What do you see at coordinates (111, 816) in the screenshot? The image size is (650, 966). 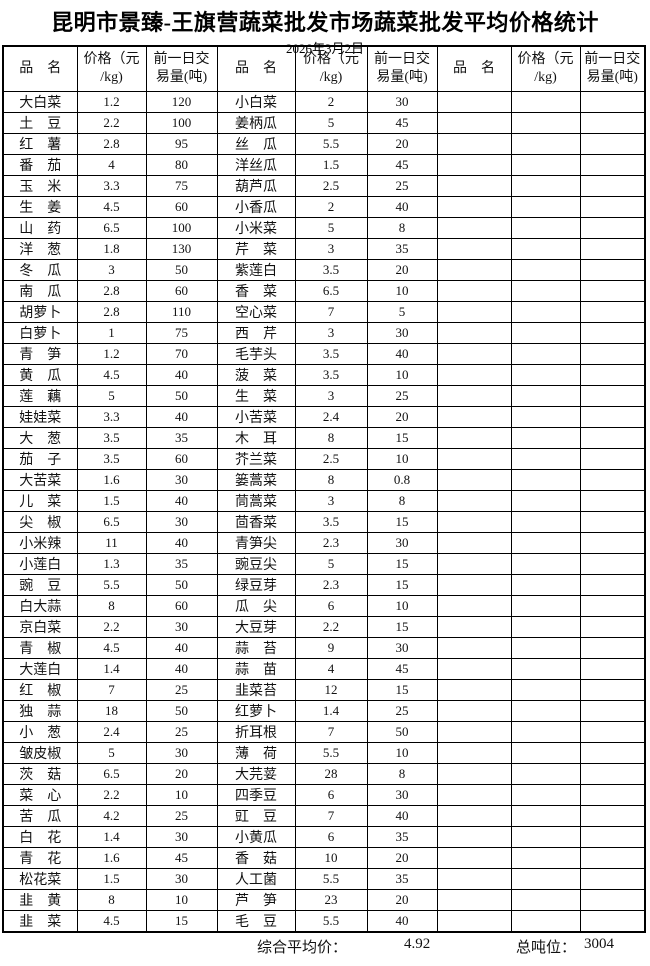 I see `price-cell: 4.2` at bounding box center [111, 816].